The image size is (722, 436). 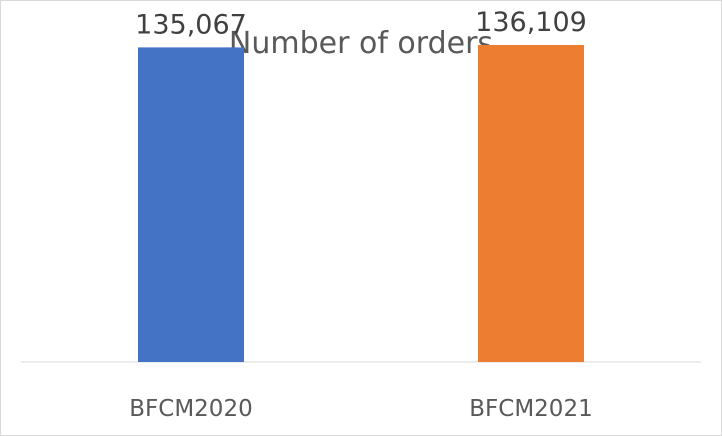 I want to click on bar-bfcm2020, so click(x=191, y=205).